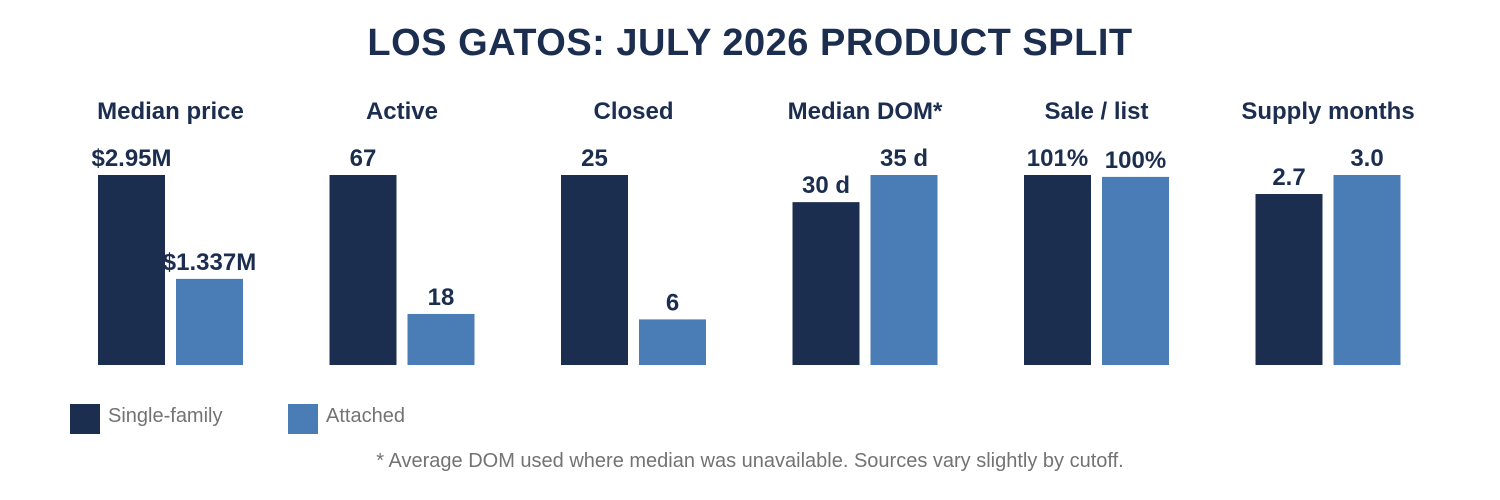  Describe the element at coordinates (594, 158) in the screenshot. I see `data-label-closed-single-family: 25` at that location.